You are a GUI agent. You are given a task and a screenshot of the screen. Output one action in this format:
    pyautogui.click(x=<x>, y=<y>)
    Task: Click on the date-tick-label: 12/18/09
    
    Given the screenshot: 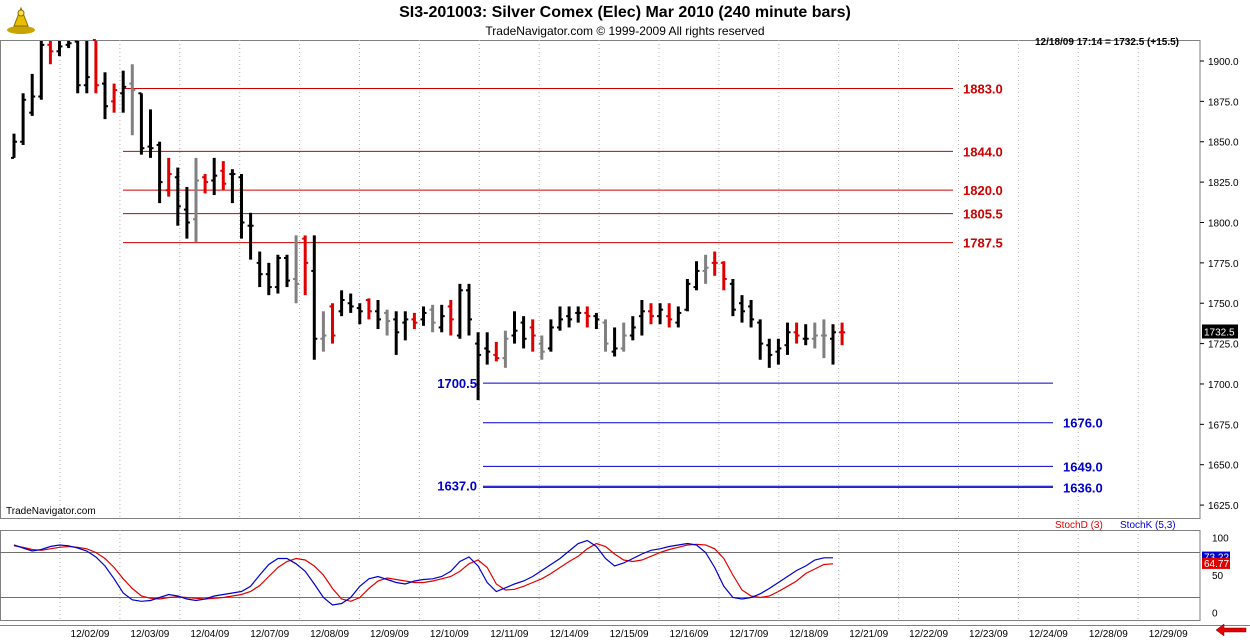 What is the action you would take?
    pyautogui.click(x=808, y=634)
    